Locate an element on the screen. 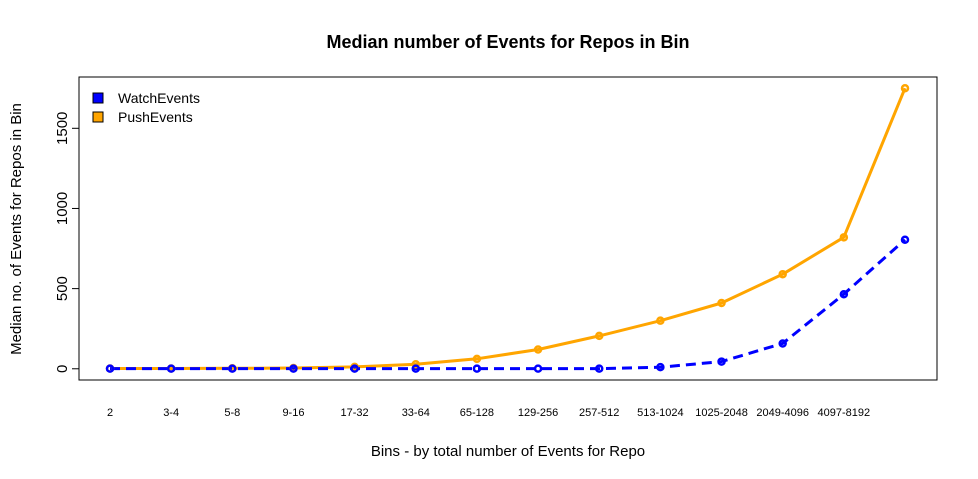 The width and height of the screenshot is (978, 479). legend-label-pushevents: PushEvents is located at coordinates (155, 117).